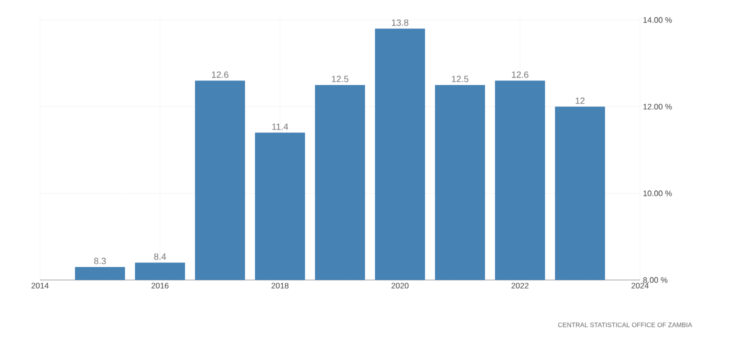 This screenshot has height=340, width=730. What do you see at coordinates (280, 127) in the screenshot?
I see `data-label: 11.4` at bounding box center [280, 127].